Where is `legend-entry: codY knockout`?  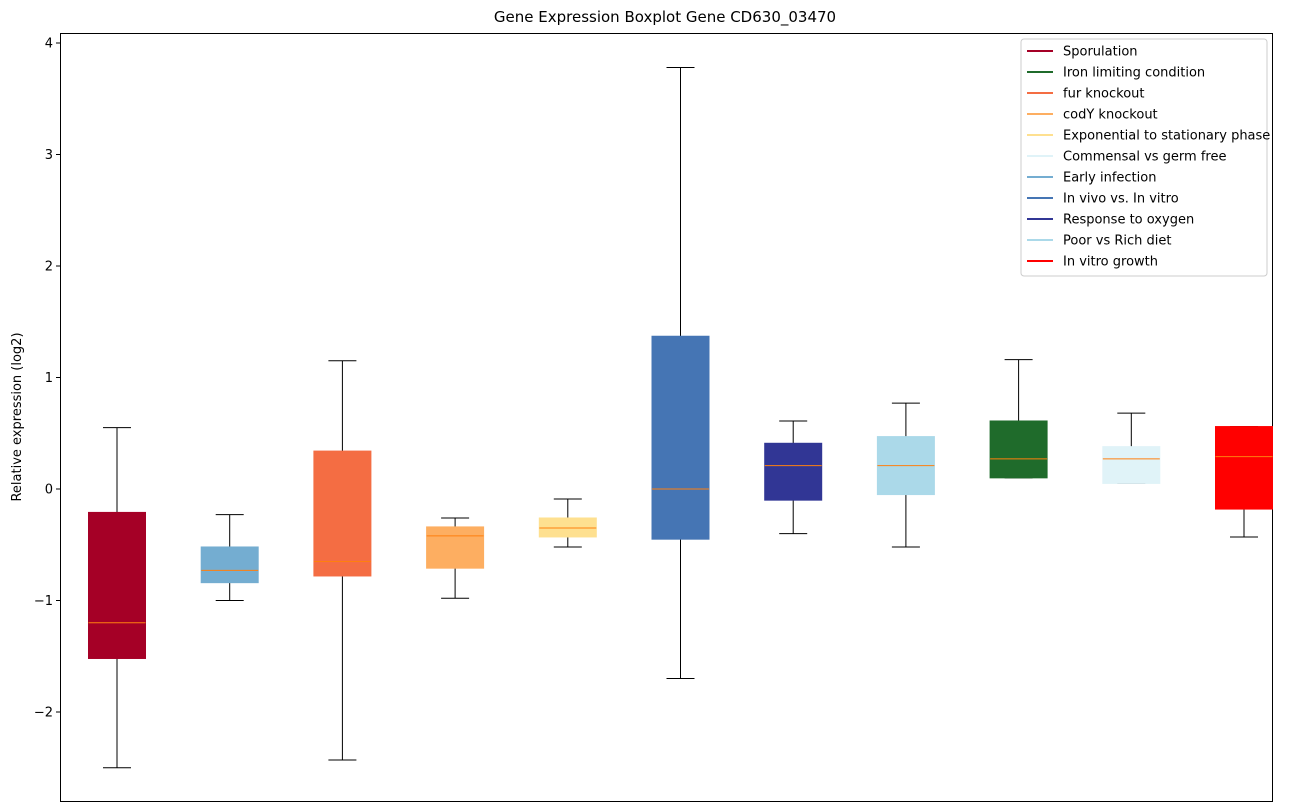 legend-entry: codY knockout is located at coordinates (1092, 115).